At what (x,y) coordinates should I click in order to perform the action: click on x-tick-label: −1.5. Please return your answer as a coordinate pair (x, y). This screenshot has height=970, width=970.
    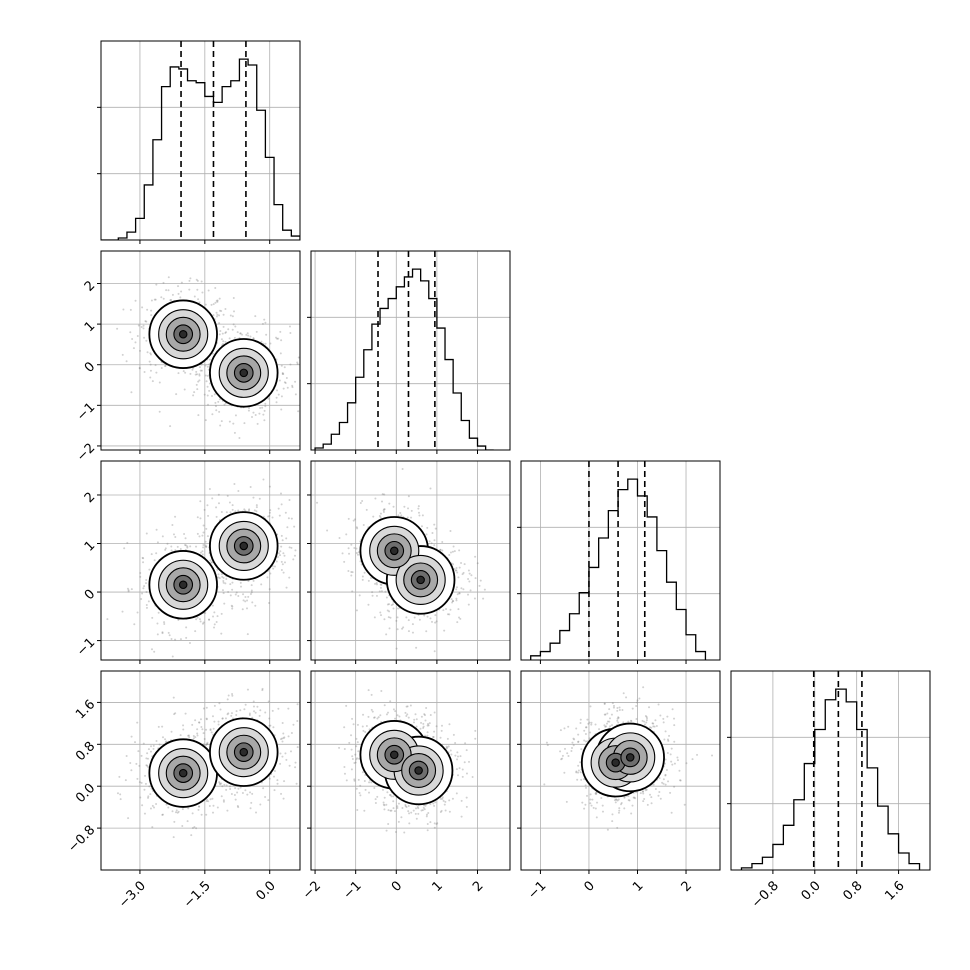
    Looking at the image, I should click on (197, 894).